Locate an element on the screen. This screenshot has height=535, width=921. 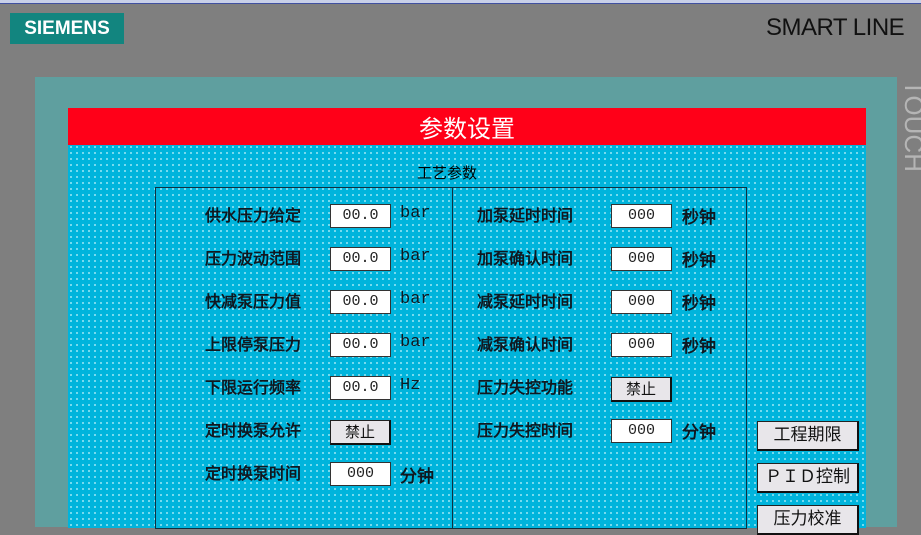
nav-button-0: 工程期限 is located at coordinates (808, 436).